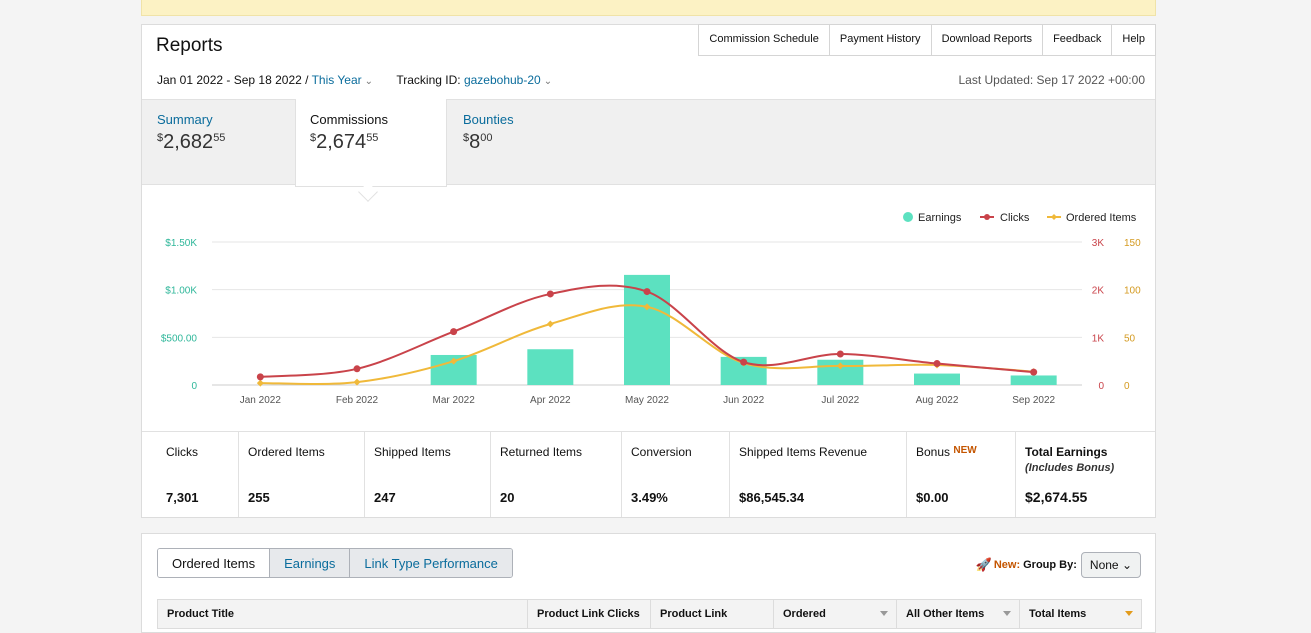  Describe the element at coordinates (1033, 380) in the screenshot. I see `earnings-bar` at that location.